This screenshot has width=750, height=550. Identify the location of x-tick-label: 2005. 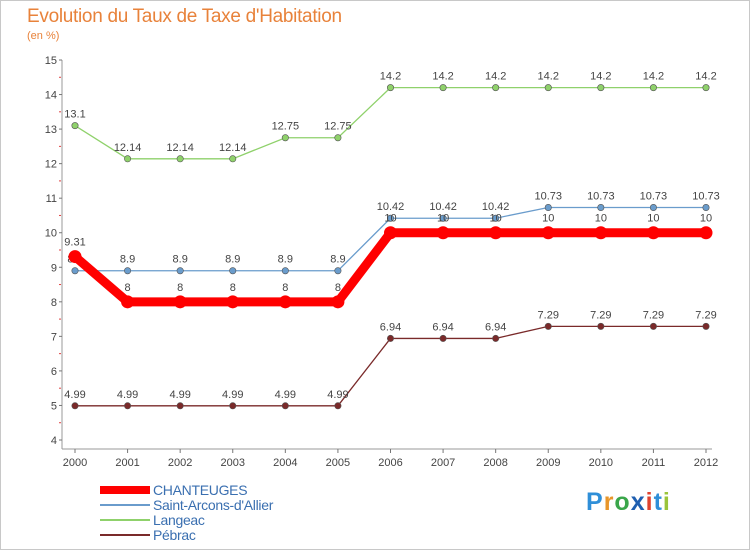
(338, 463).